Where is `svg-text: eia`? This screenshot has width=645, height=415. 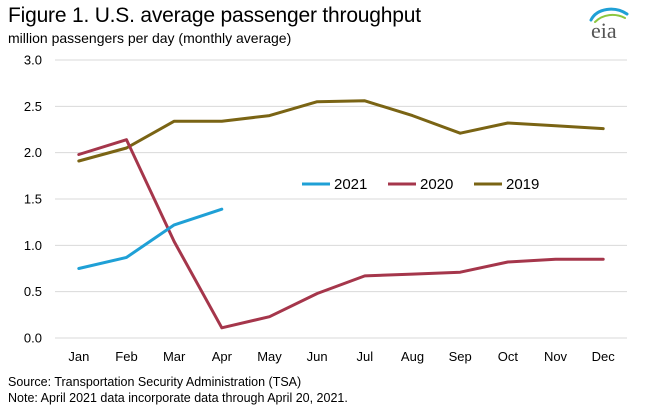
svg-text: eia is located at coordinates (604, 30).